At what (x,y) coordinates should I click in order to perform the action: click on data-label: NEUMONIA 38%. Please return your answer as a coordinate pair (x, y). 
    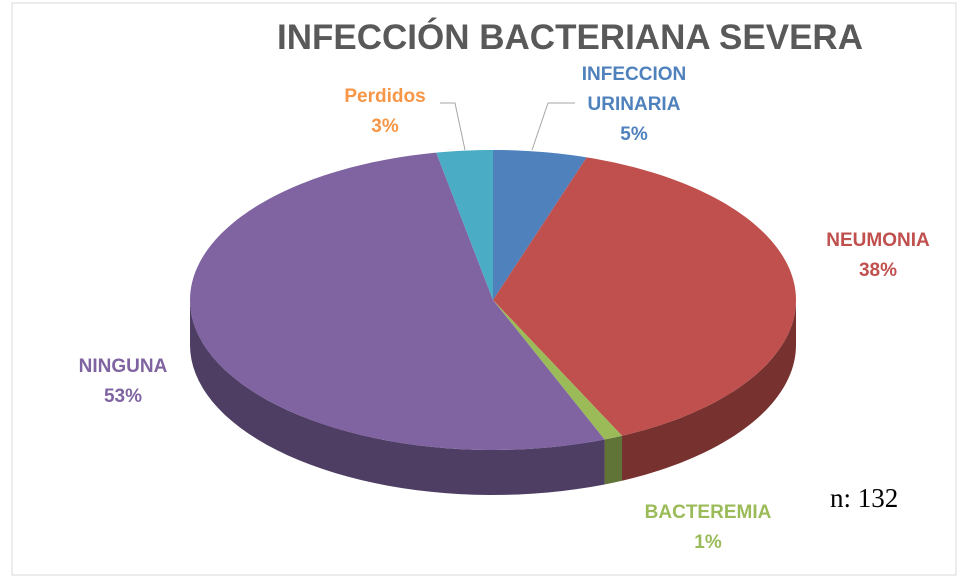
    Looking at the image, I should click on (878, 256).